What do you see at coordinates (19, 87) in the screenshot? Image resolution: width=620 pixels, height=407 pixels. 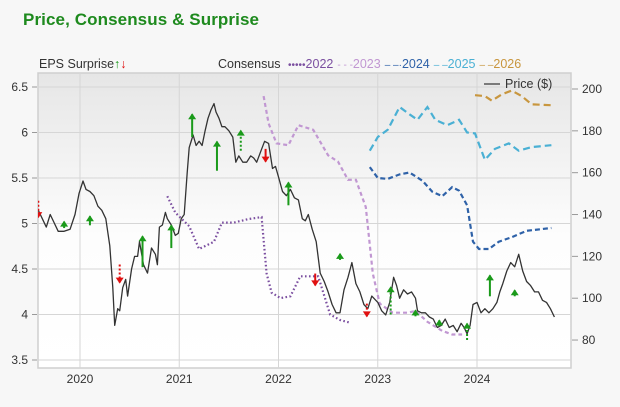 I see `y-left-tick-label: 6.5` at bounding box center [19, 87].